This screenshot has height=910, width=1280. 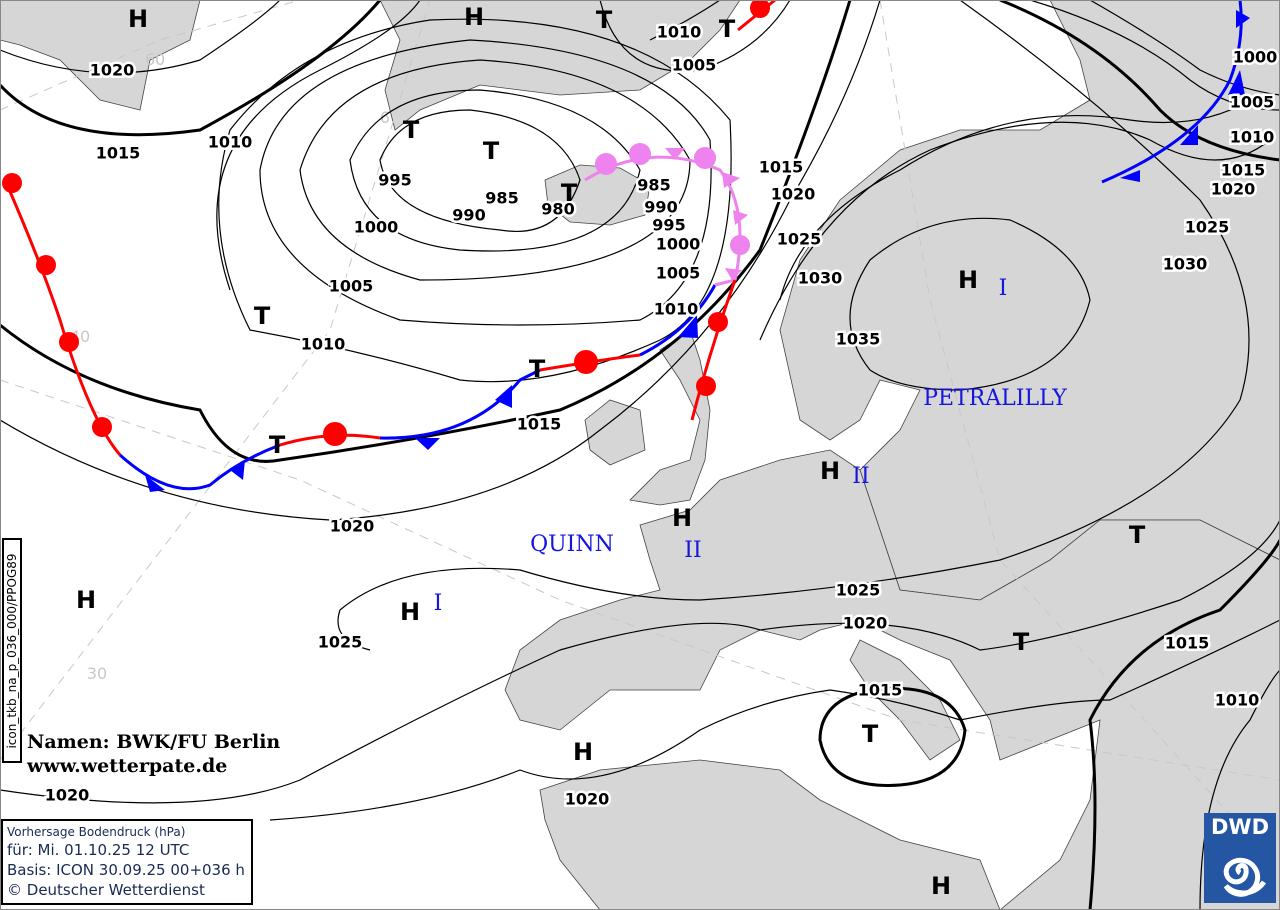 What do you see at coordinates (560, 65) in the screenshot?
I see `greenland` at bounding box center [560, 65].